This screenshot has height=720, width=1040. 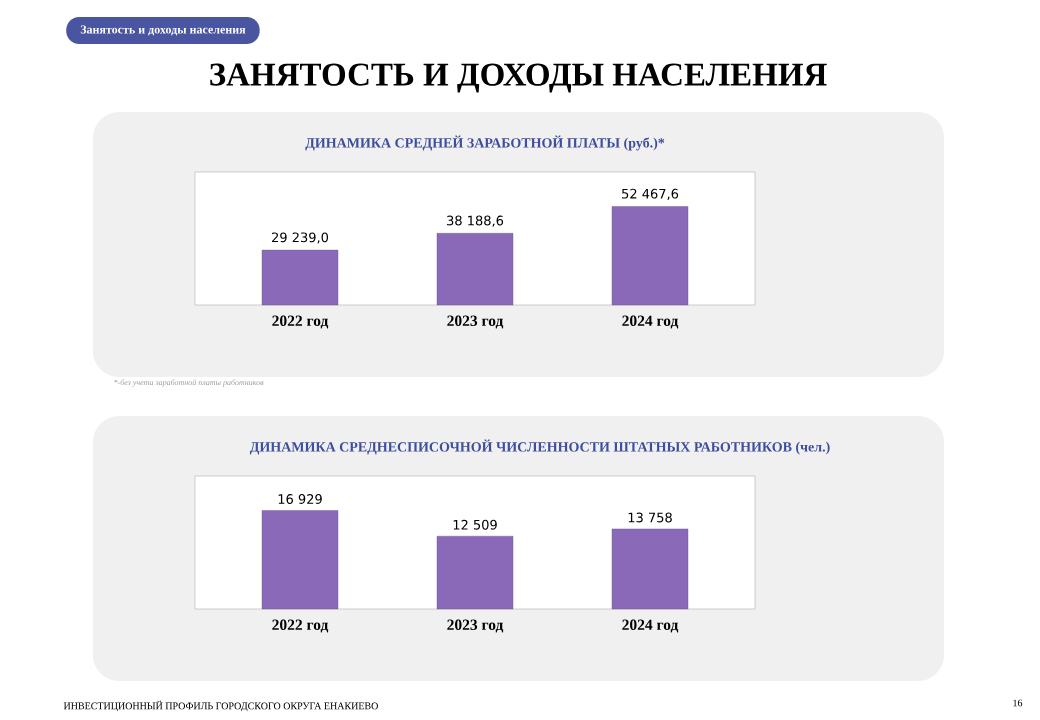 What do you see at coordinates (300, 238) in the screenshot?
I see `data-label: 29 239,0` at bounding box center [300, 238].